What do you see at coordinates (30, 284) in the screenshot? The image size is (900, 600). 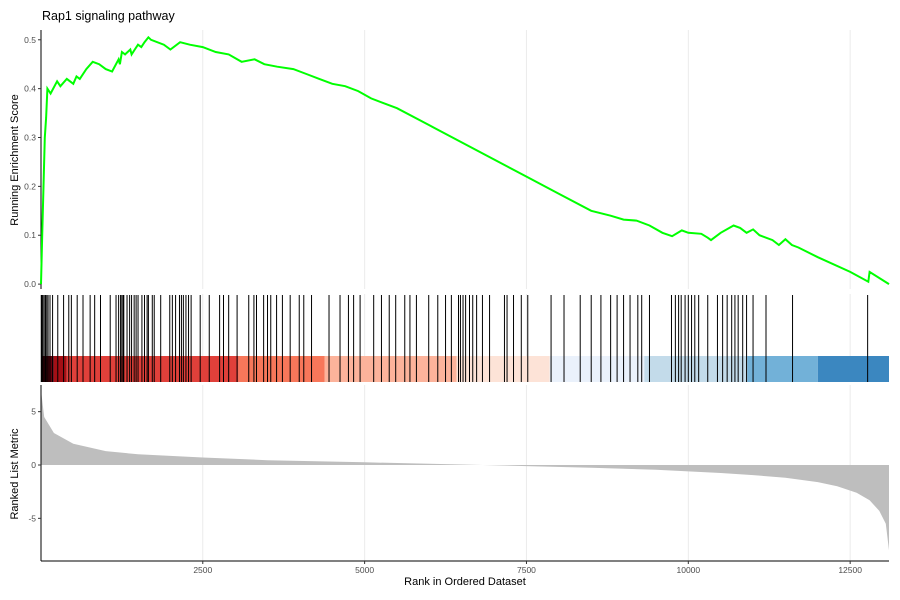 I see `y-tick-label: 0.0` at bounding box center [30, 284].